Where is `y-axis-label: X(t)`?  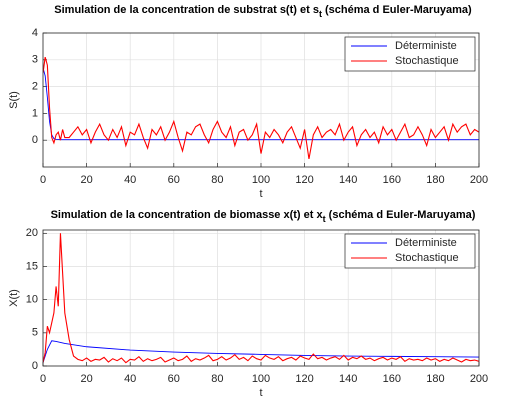 y-axis-label: X(t) is located at coordinates (14, 298).